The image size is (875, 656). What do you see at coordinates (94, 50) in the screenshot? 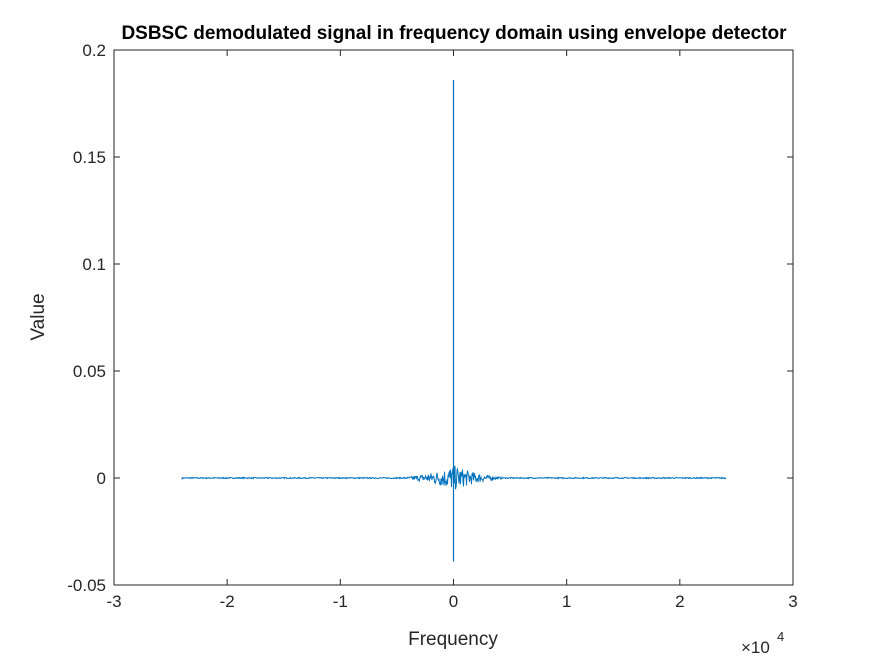
I see `y-tick-label: 0.2` at bounding box center [94, 50].